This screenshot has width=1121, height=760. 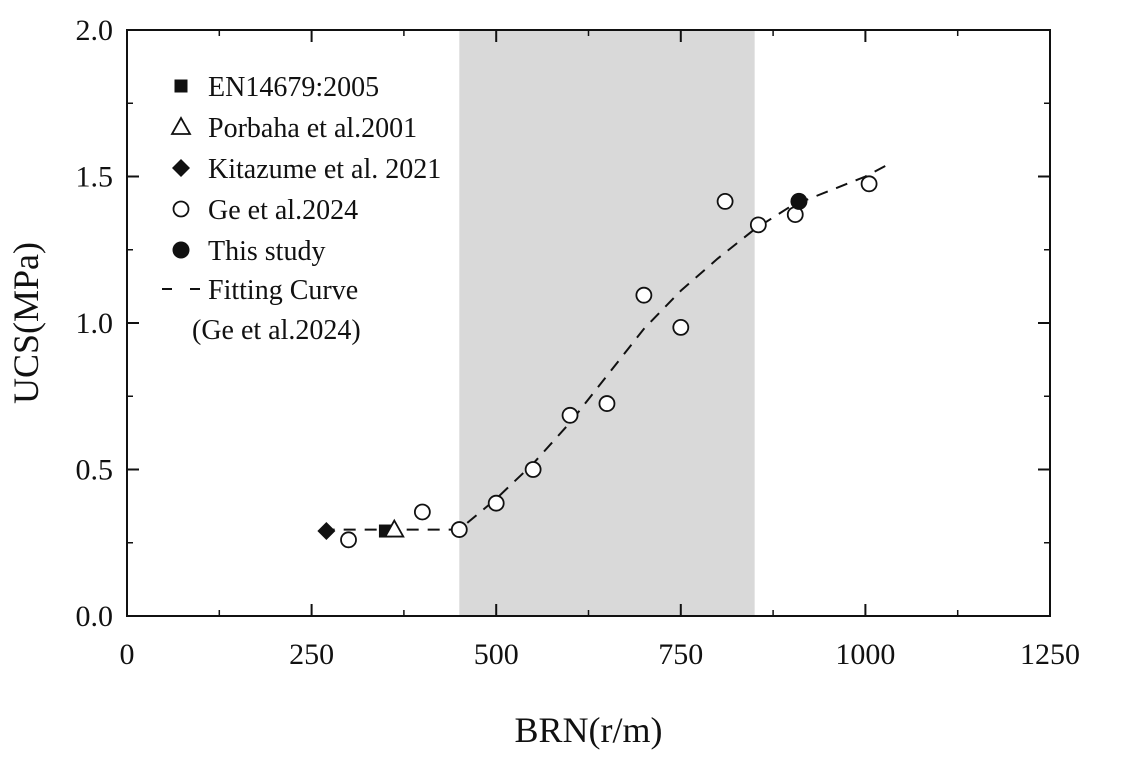 I want to click on x-tick-label: 750, so click(x=680, y=654).